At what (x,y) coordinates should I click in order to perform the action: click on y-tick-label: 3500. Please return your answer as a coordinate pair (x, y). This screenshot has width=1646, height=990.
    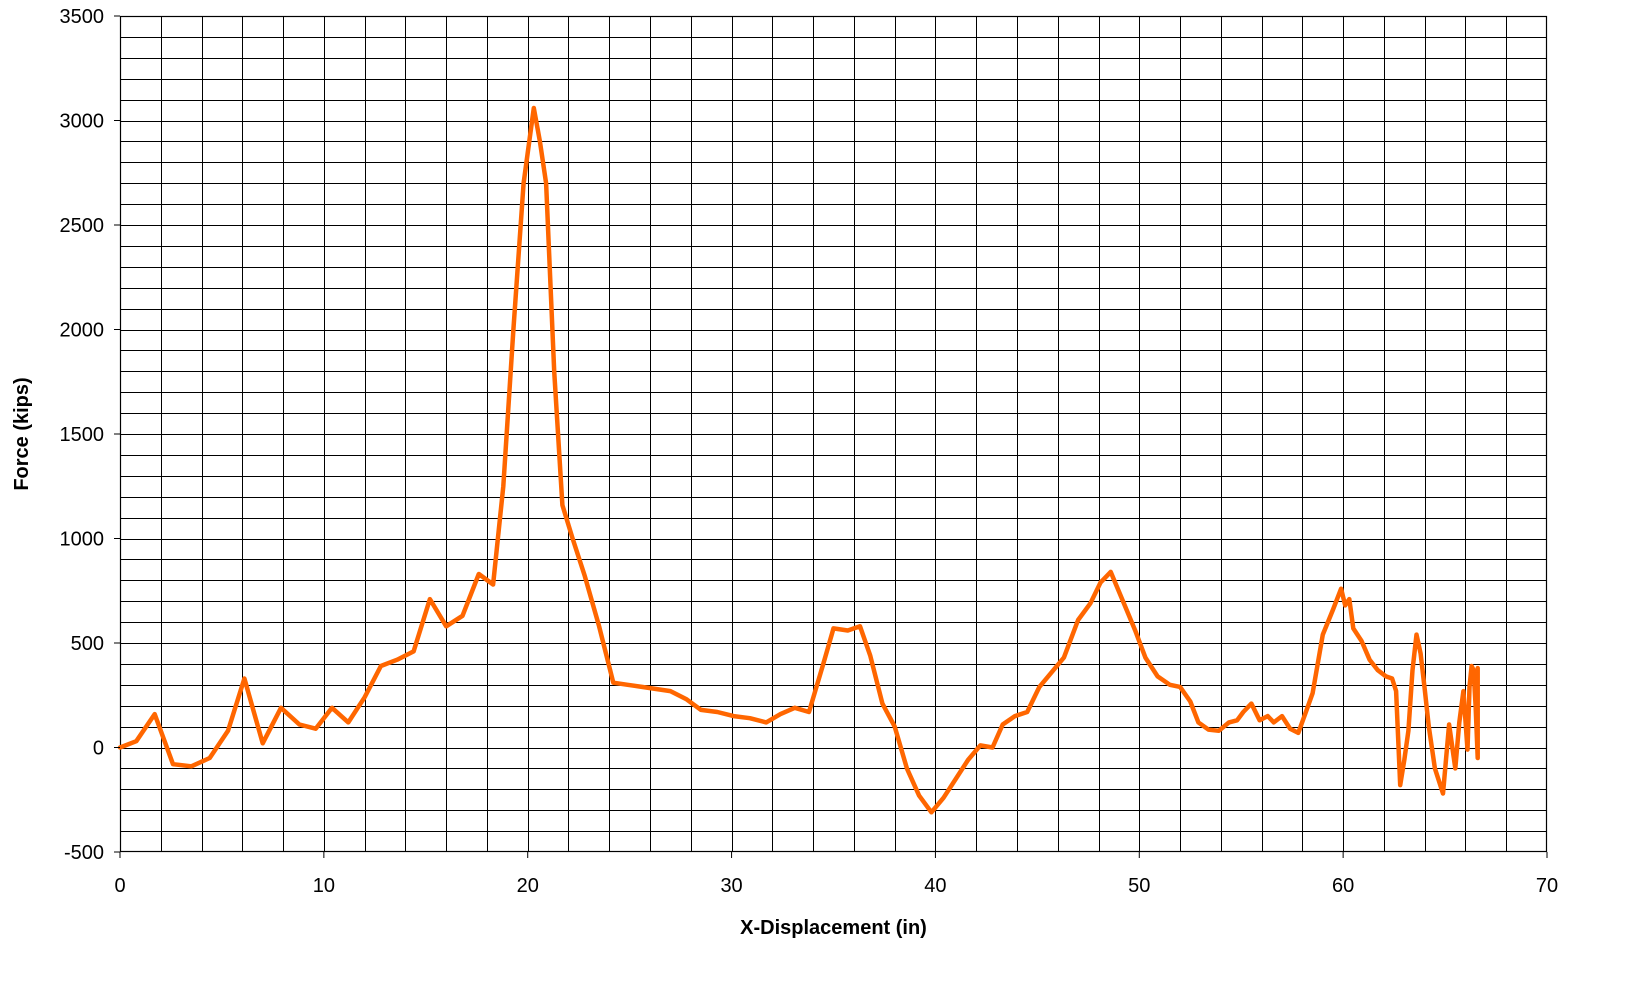
    Looking at the image, I should click on (82, 17).